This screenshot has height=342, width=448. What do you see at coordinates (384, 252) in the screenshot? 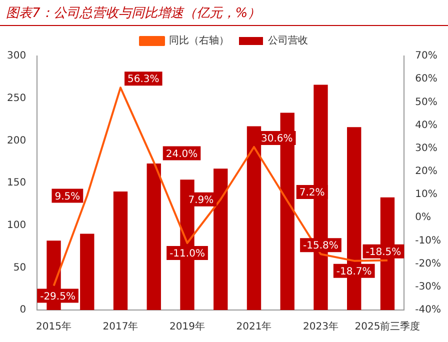
I see `data-label: -18.5%` at bounding box center [384, 252].